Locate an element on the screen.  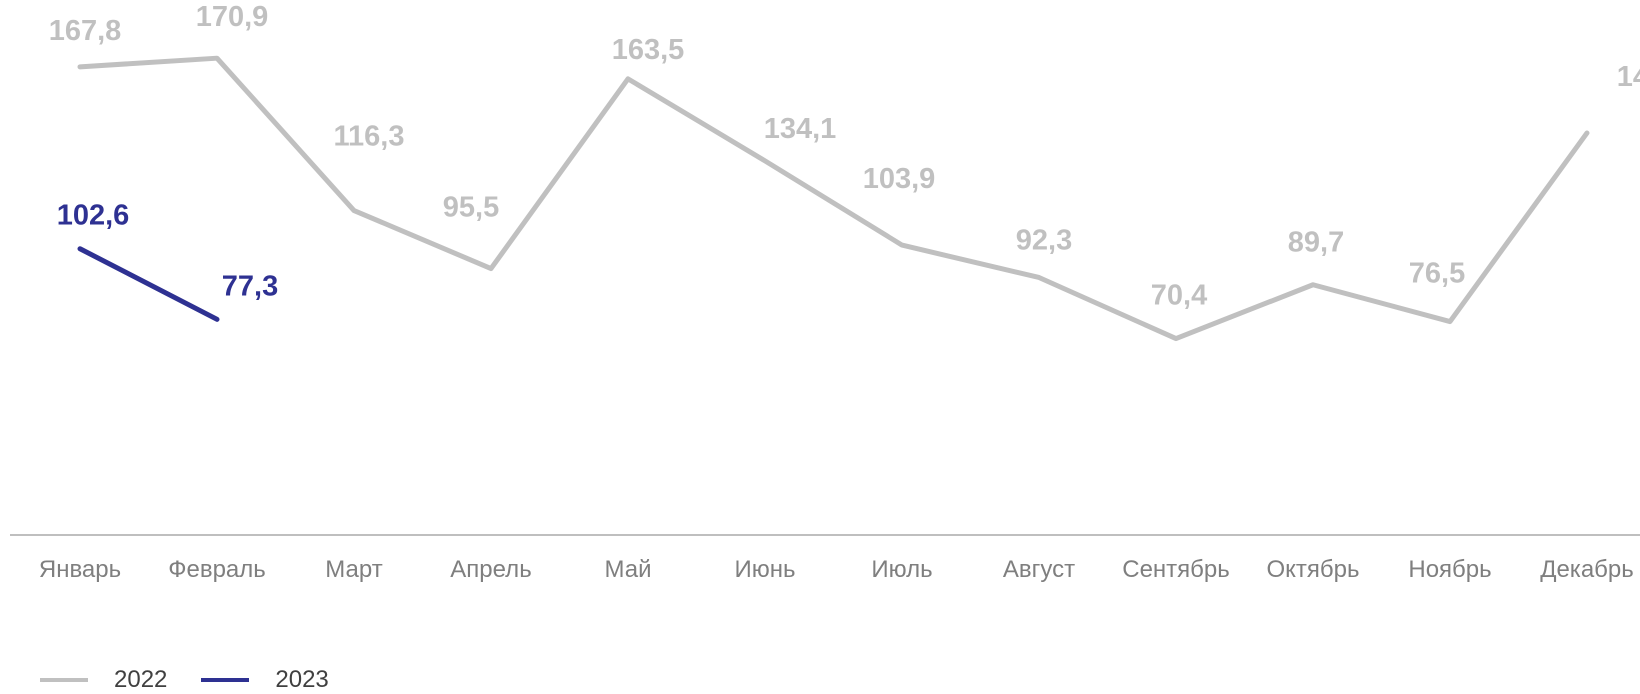
x-tick-label: Январь is located at coordinates (80, 569).